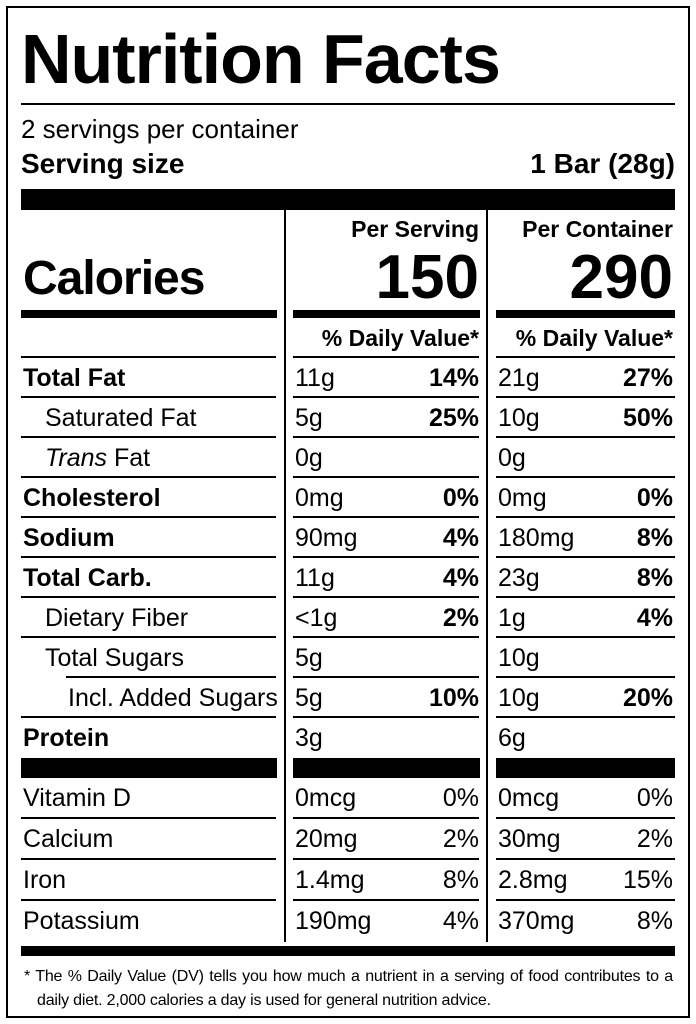  What do you see at coordinates (348, 578) in the screenshot?
I see `table-row: Total Carb. 11g 4% 23g 8%` at bounding box center [348, 578].